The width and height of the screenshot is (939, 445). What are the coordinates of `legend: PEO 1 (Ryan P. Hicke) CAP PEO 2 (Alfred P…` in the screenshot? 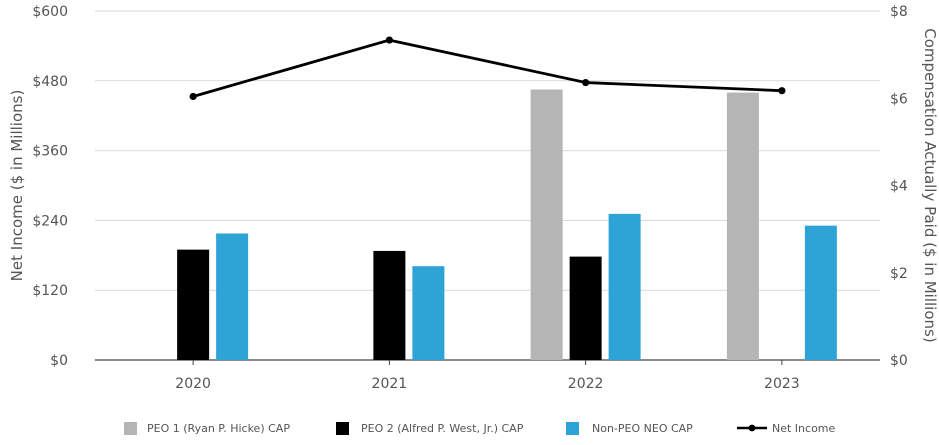 It's located at (480, 428).